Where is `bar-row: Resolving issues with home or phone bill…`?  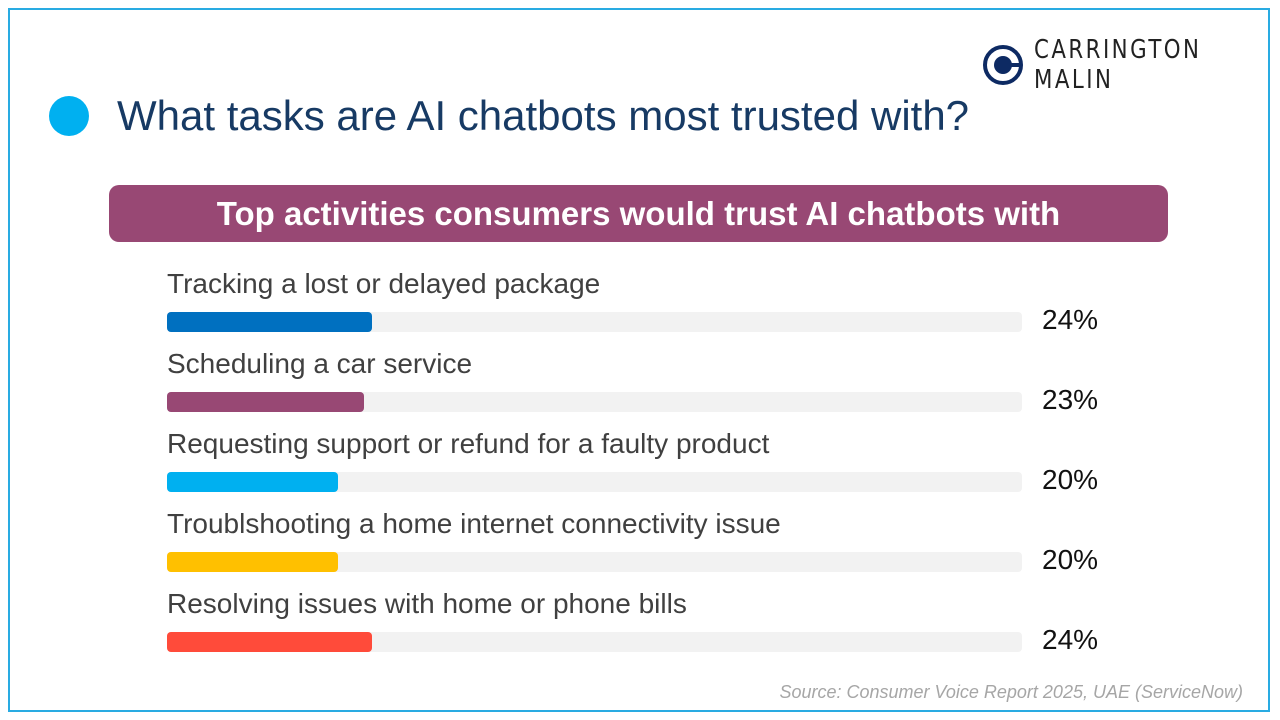
bar-row: Resolving issues with home or phone bill… is located at coordinates (637, 620).